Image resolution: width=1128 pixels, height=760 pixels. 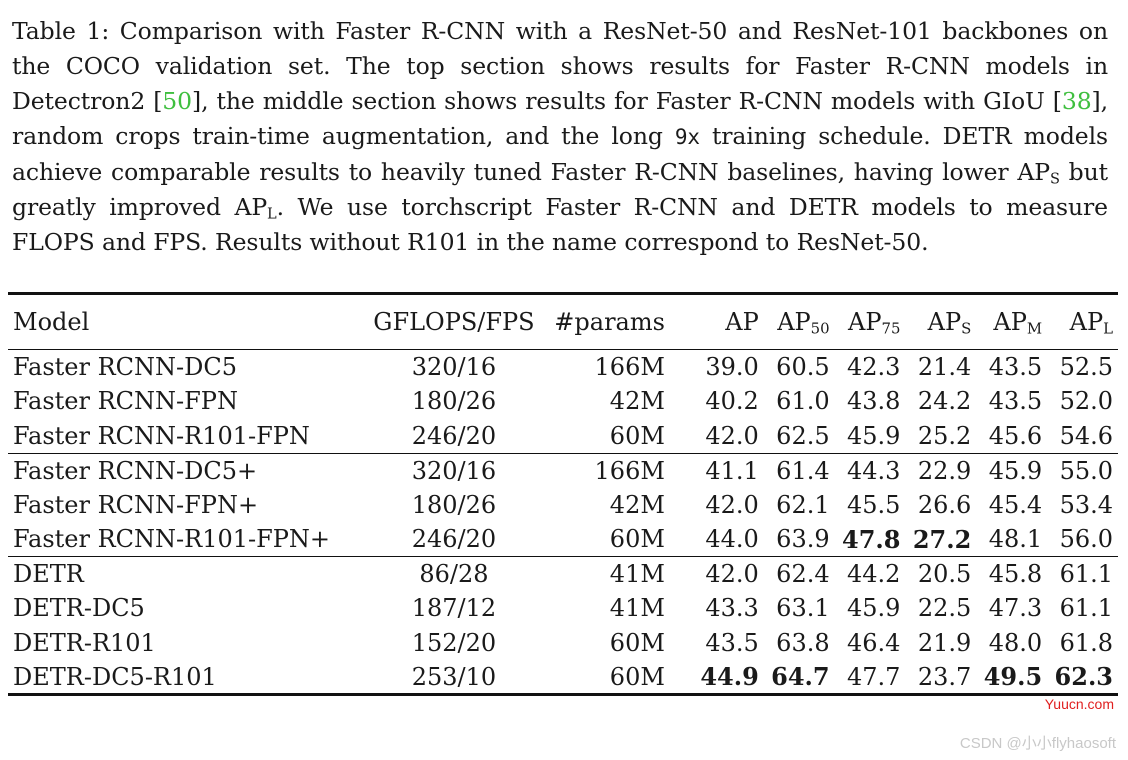 I want to click on header-model: Model, so click(x=51, y=322).